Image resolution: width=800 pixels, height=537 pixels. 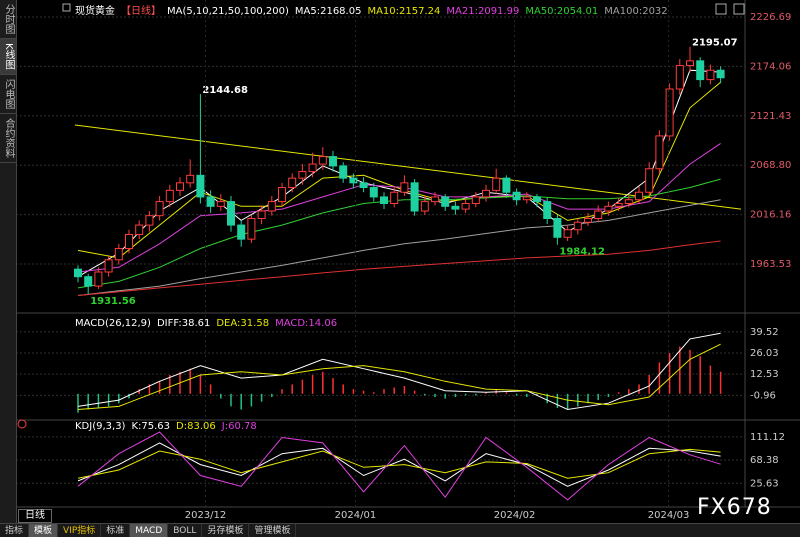 What do you see at coordinates (226, 530) in the screenshot?
I see `toolbar-item: 另存模板` at bounding box center [226, 530].